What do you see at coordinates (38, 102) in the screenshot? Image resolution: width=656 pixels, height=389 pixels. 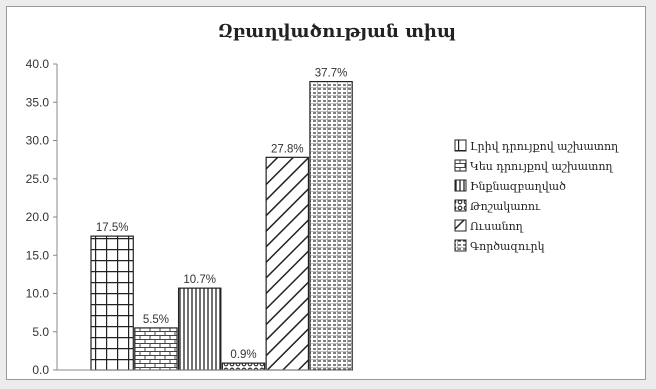 I see `y-tick-label: 35.0` at bounding box center [38, 102].